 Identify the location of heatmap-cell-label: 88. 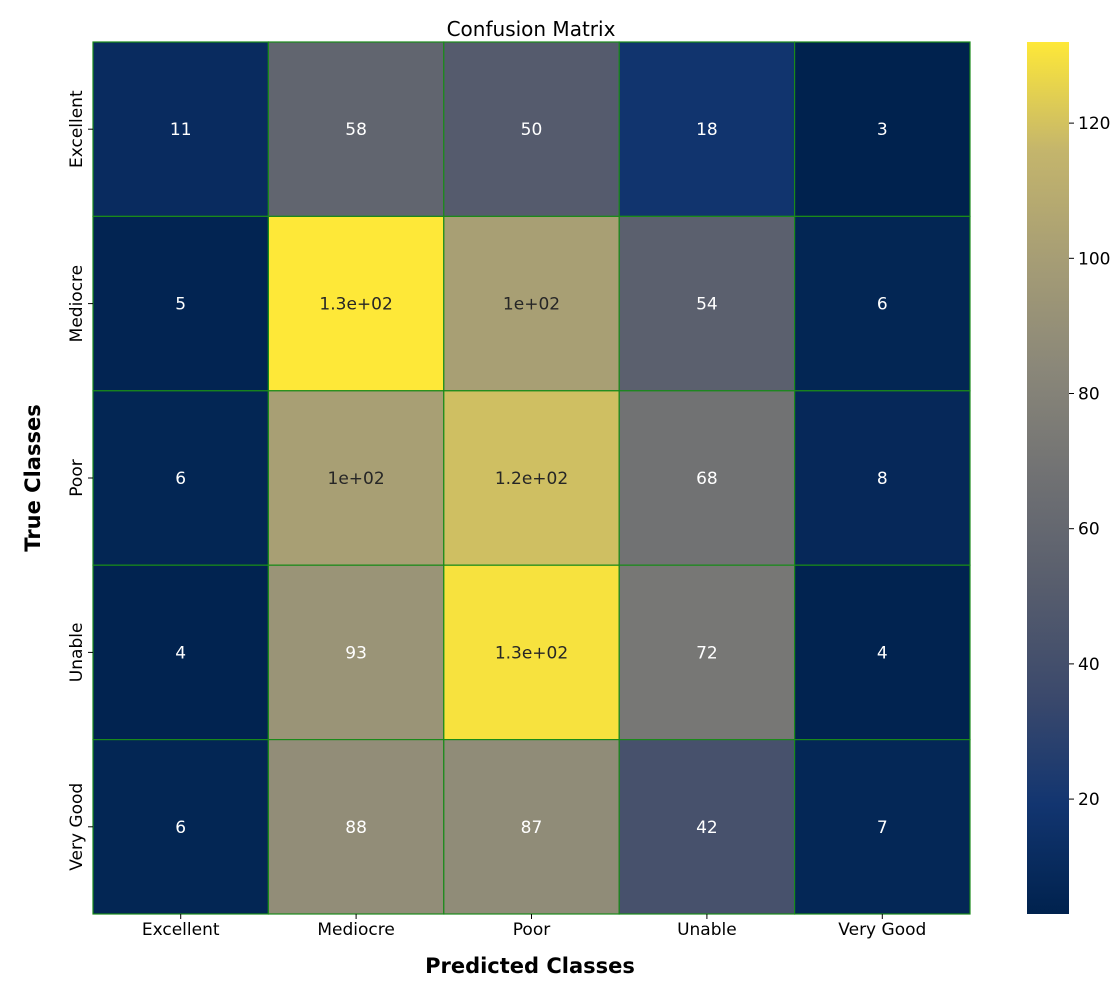
(356, 828).